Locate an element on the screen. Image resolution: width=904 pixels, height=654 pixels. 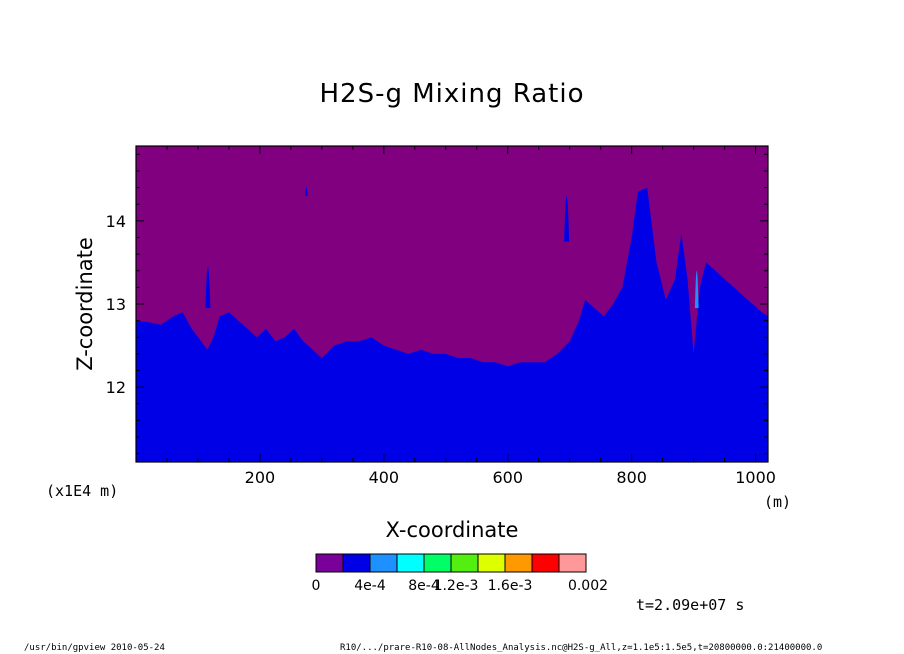
y-tick-label: 13 is located at coordinates (116, 304).